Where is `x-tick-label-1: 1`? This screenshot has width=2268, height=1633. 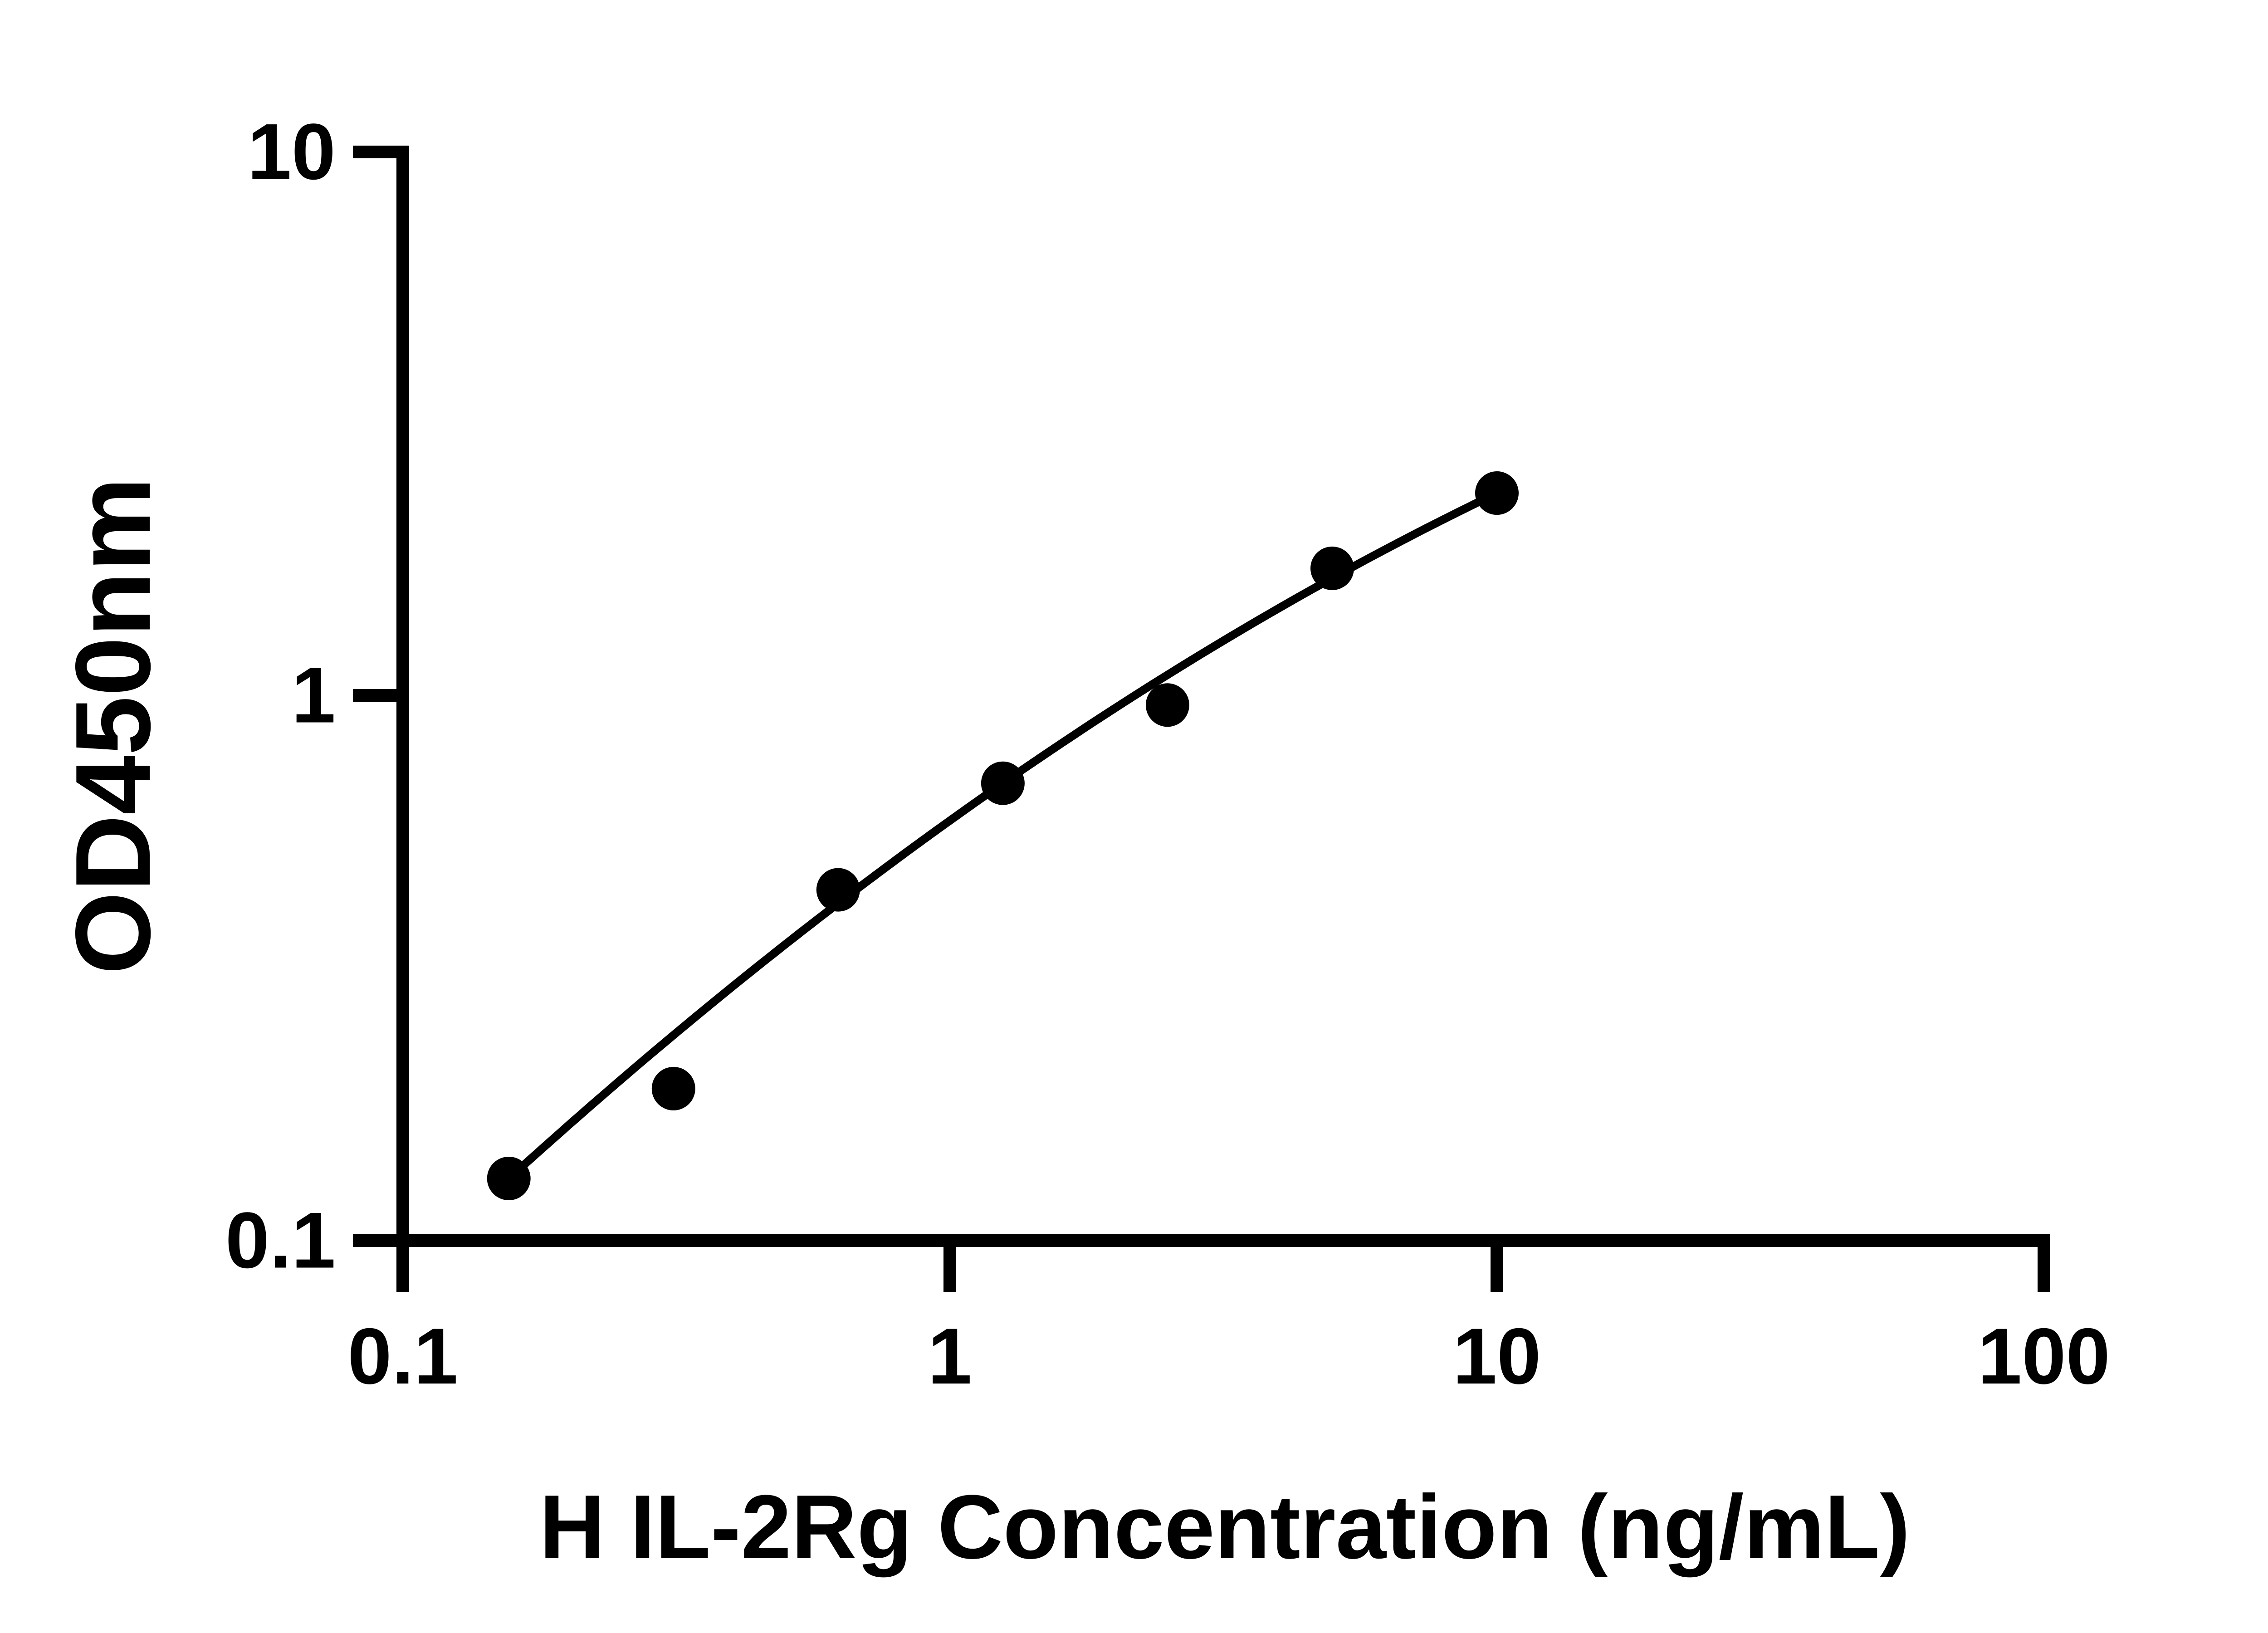 x-tick-label-1: 1 is located at coordinates (950, 1356).